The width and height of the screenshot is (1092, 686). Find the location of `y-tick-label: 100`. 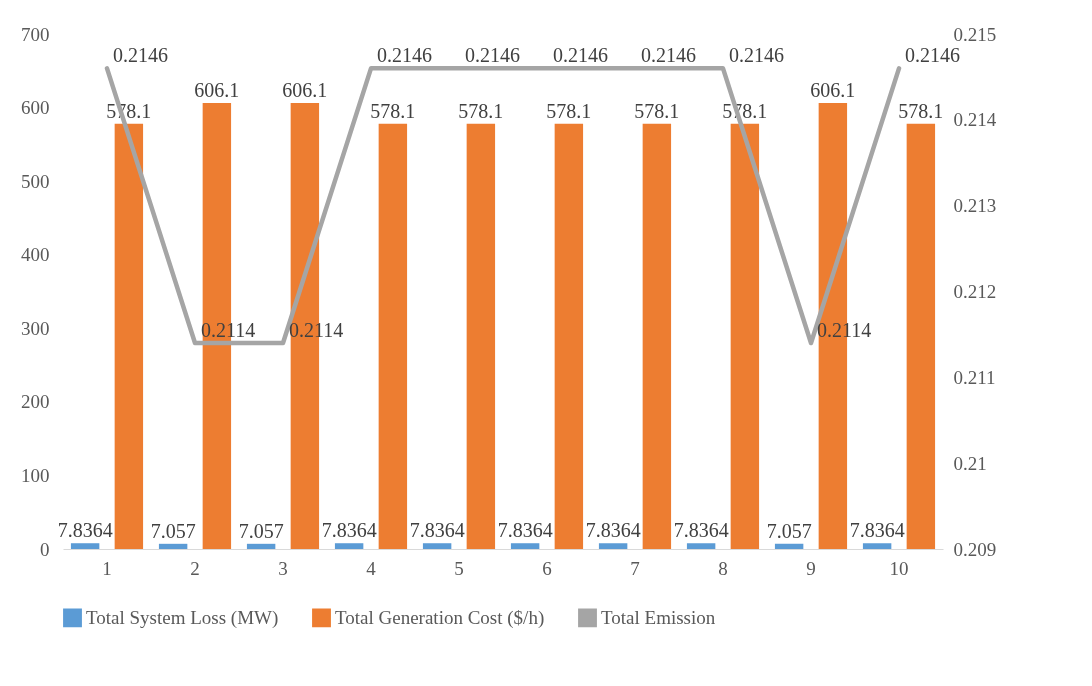

y-tick-label: 100 is located at coordinates (35, 475).